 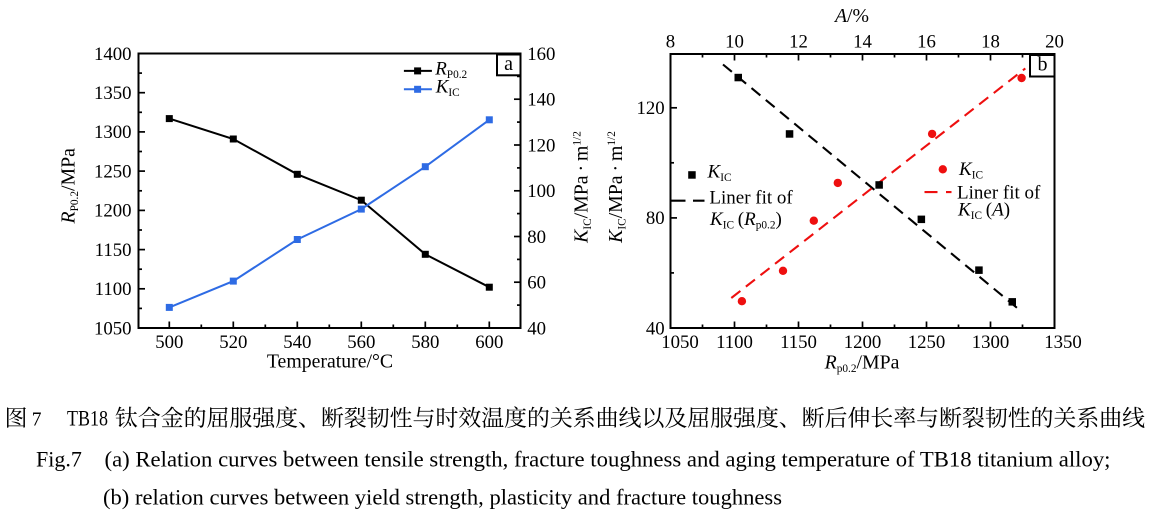 What do you see at coordinates (59, 458) in the screenshot?
I see `svg-text: Fig.7` at bounding box center [59, 458].